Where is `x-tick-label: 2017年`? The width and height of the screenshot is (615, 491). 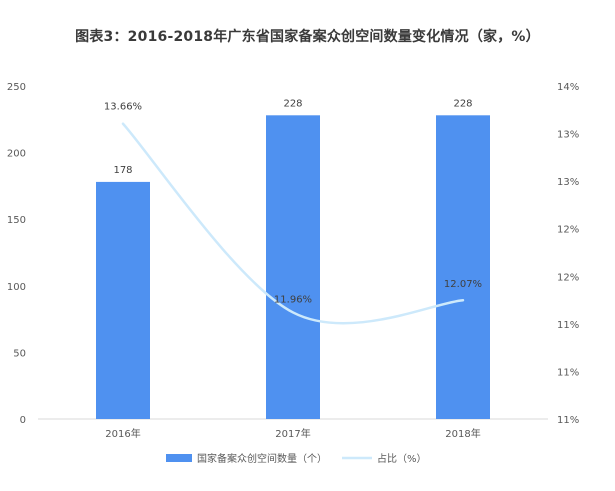
x-tick-label: 2017年 is located at coordinates (292, 433).